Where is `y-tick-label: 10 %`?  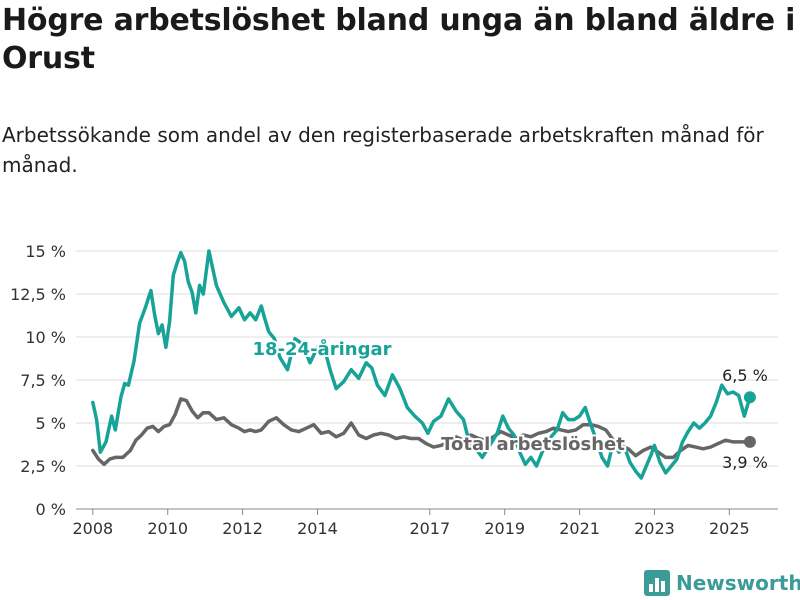 y-tick-label: 10 % is located at coordinates (45, 337).